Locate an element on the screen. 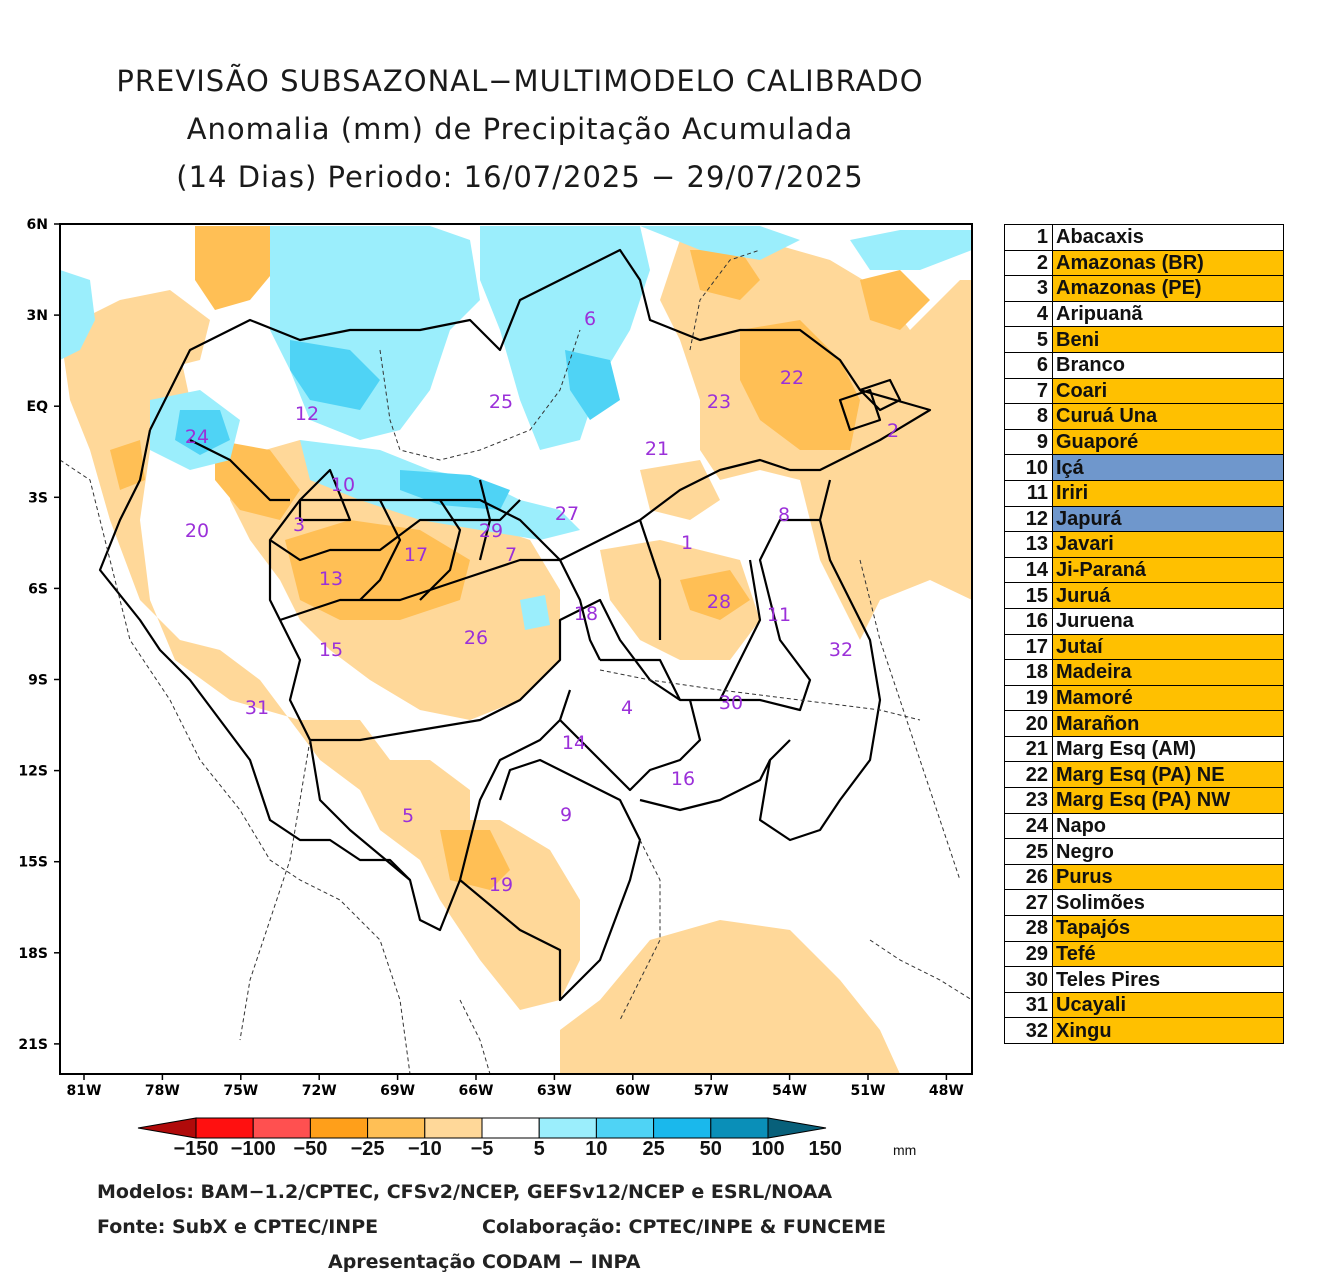  y-tick-label: 6S is located at coordinates (38, 589).